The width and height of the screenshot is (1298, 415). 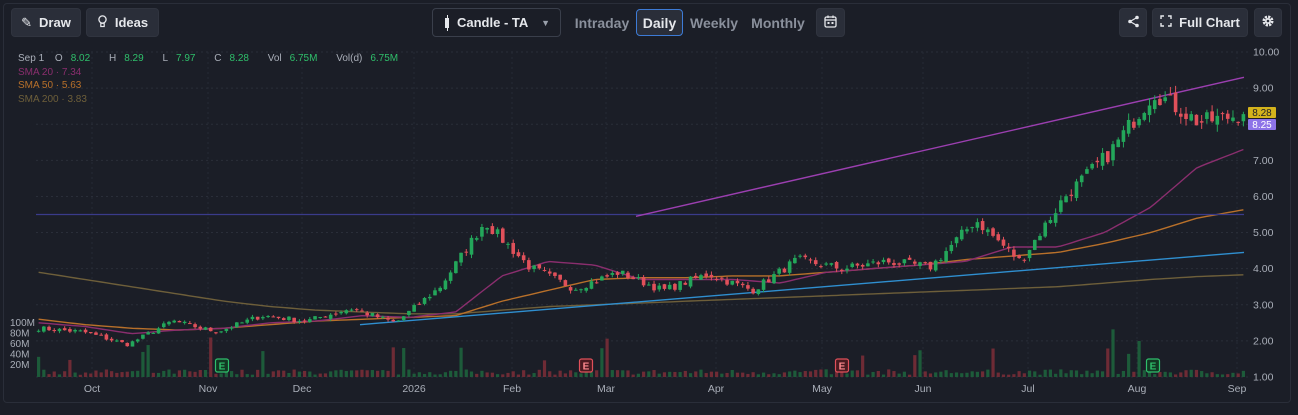 What do you see at coordinates (384, 58) in the screenshot?
I see `vold-value: 6.75M` at bounding box center [384, 58].